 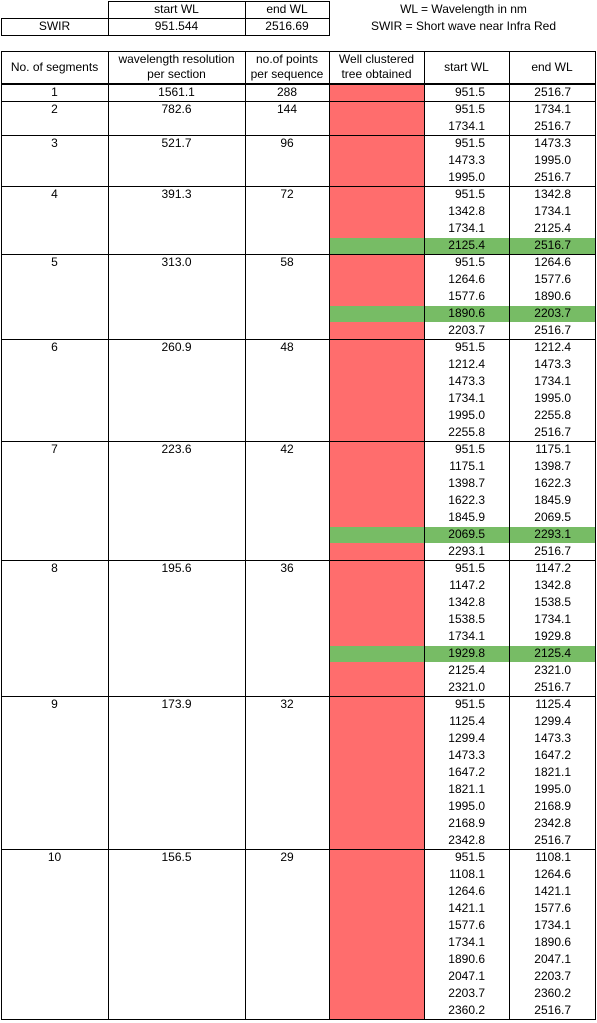 What do you see at coordinates (176, 59) in the screenshot?
I see `header-resolution-line1: wavelength resolution` at bounding box center [176, 59].